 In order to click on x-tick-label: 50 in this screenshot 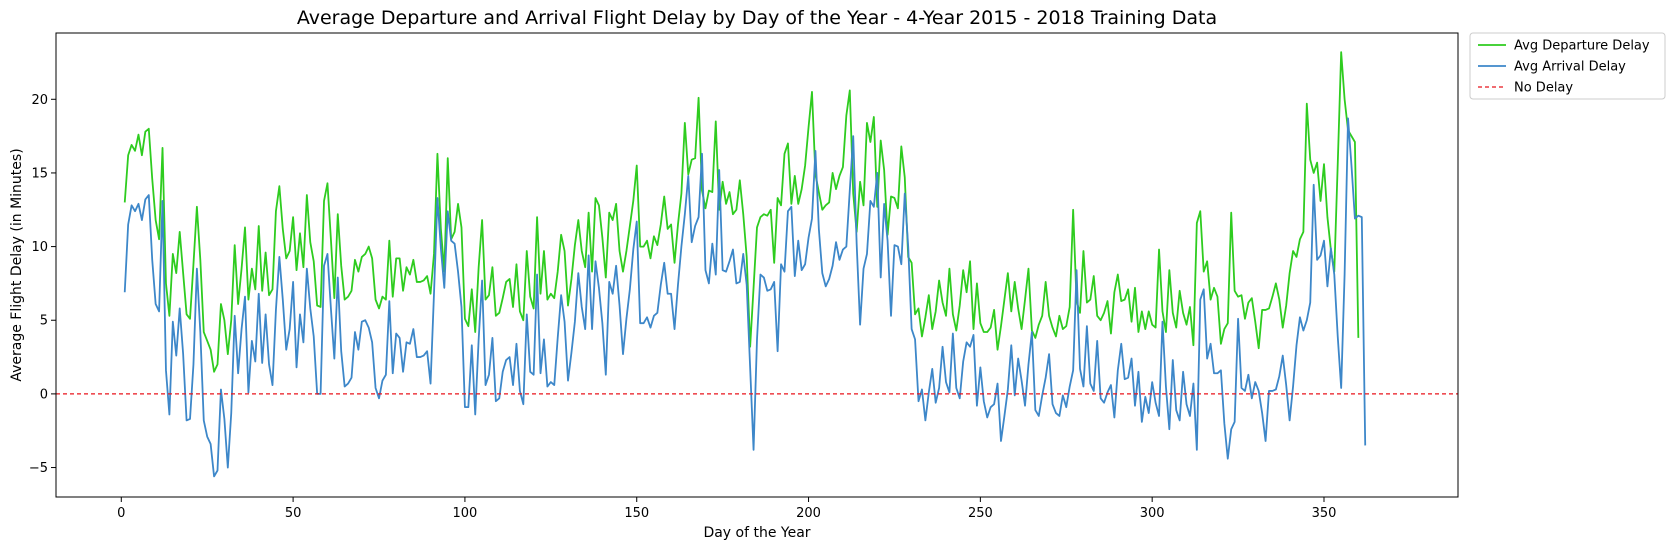, I will do `click(293, 513)`.